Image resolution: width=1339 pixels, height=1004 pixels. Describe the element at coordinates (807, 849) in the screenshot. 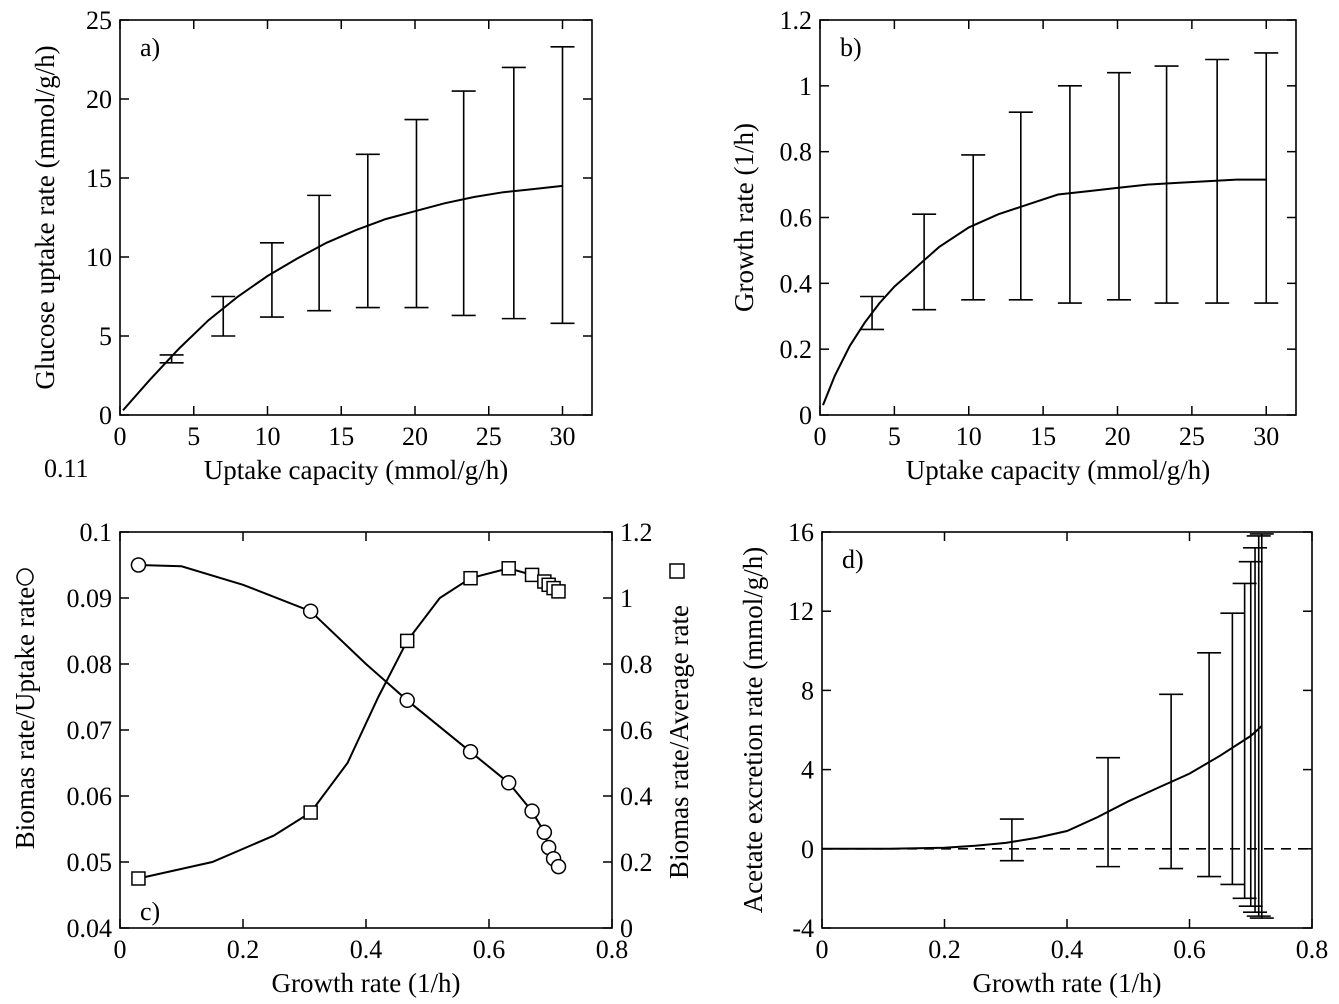

I see `y-tick-label-d: 0` at that location.